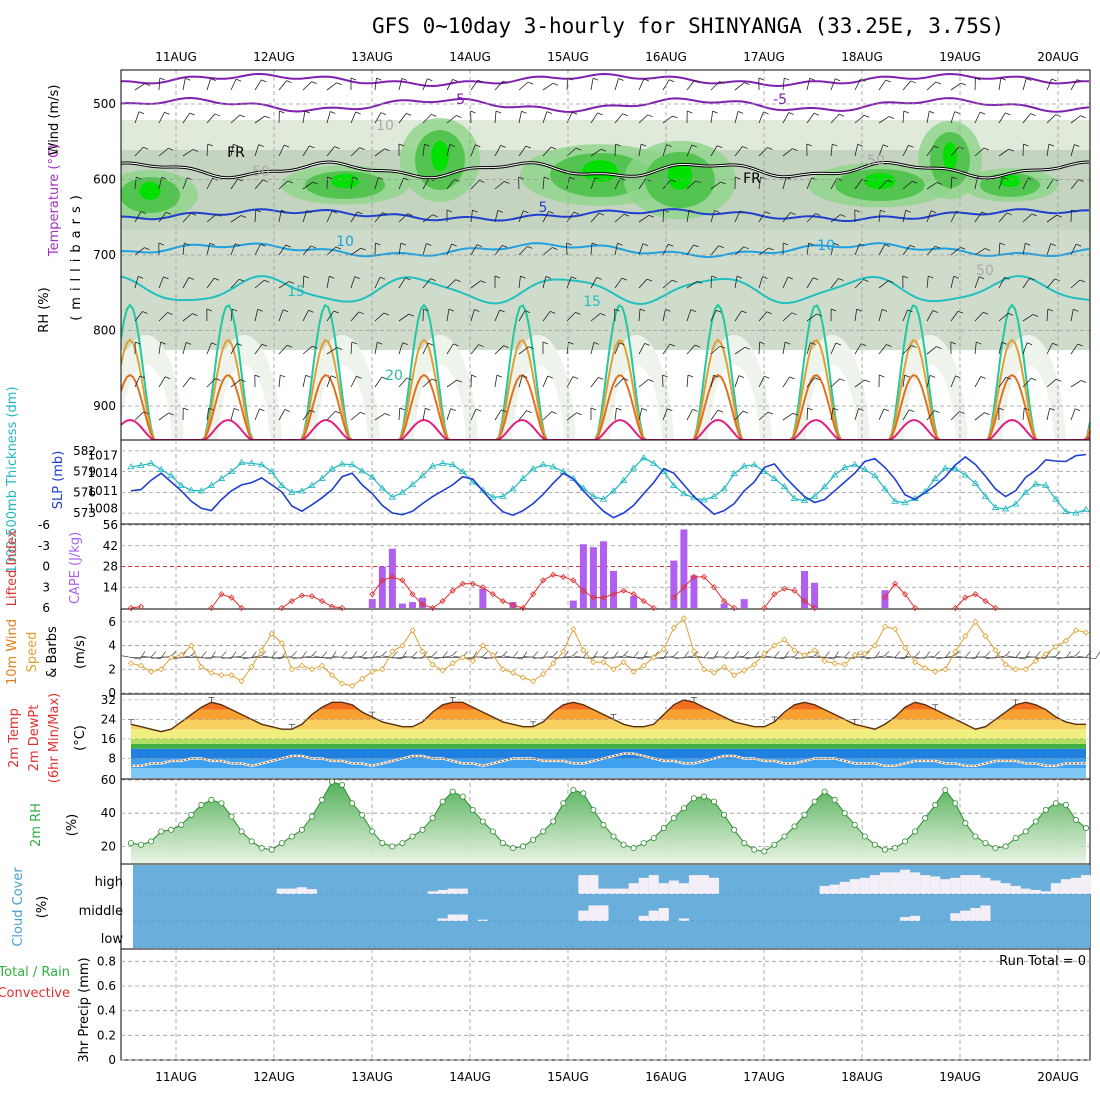  I want to click on cape-bar, so click(815, 595).